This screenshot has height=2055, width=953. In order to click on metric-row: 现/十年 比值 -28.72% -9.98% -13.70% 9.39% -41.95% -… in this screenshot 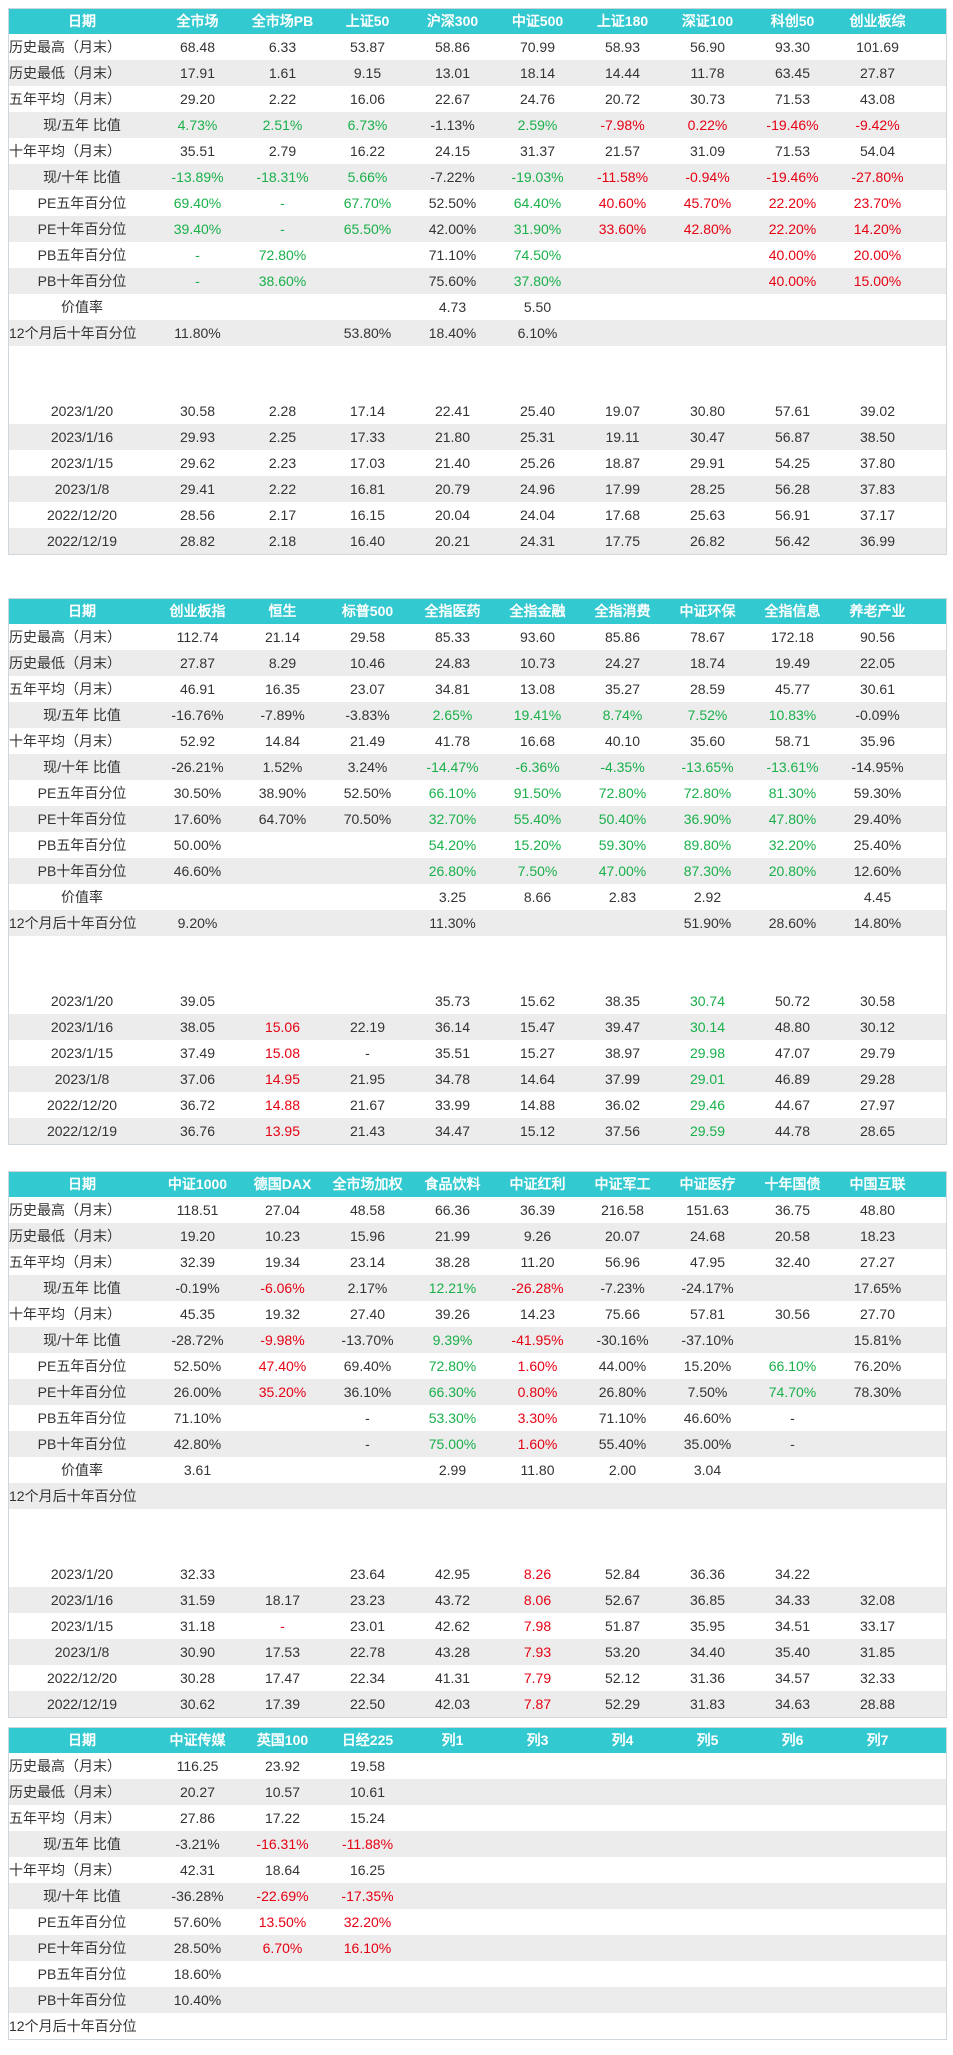, I will do `click(477, 1340)`.